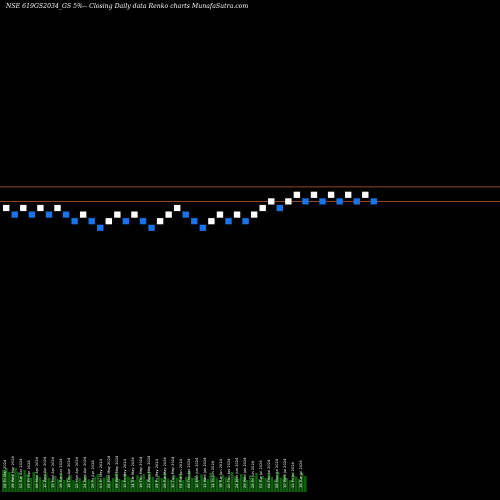  I want to click on date-label: 16 Thu May 2024, so click(141, 472).